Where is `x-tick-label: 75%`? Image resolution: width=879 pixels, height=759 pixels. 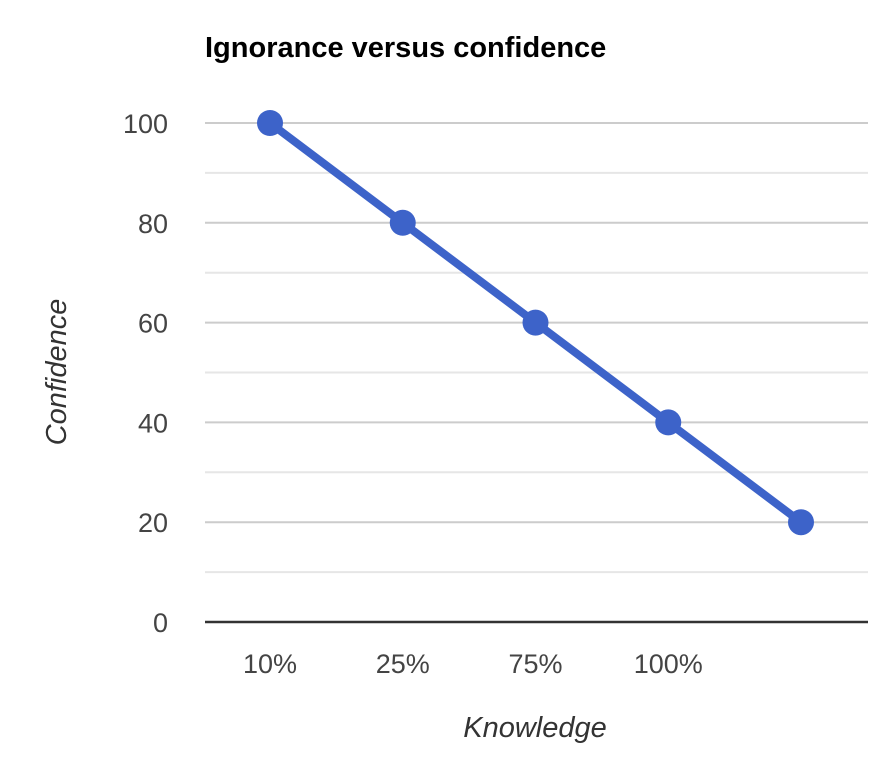
x-tick-label: 75% is located at coordinates (535, 664).